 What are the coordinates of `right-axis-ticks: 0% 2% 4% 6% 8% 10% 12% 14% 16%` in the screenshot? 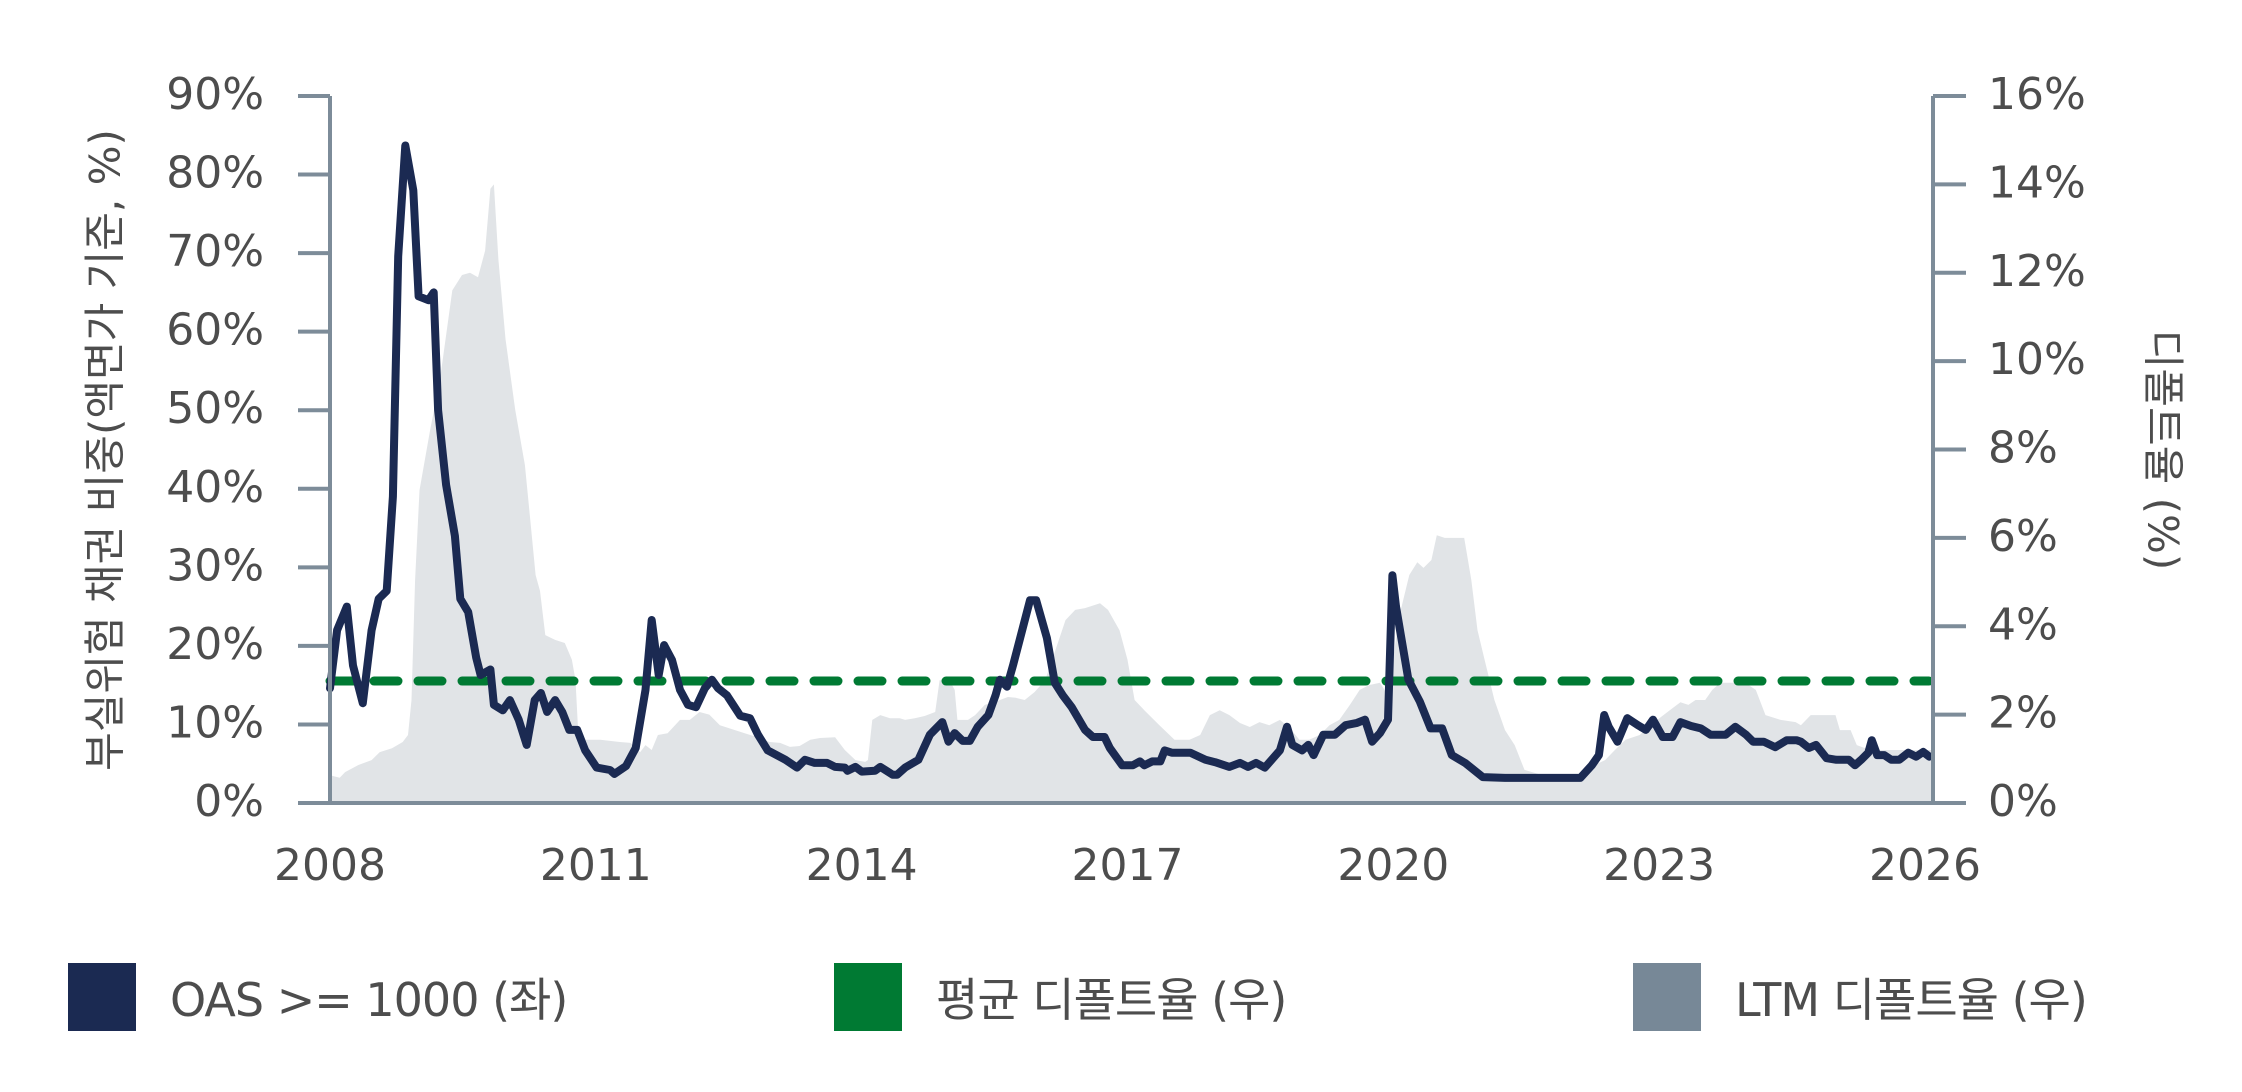 It's located at (2009, 448).